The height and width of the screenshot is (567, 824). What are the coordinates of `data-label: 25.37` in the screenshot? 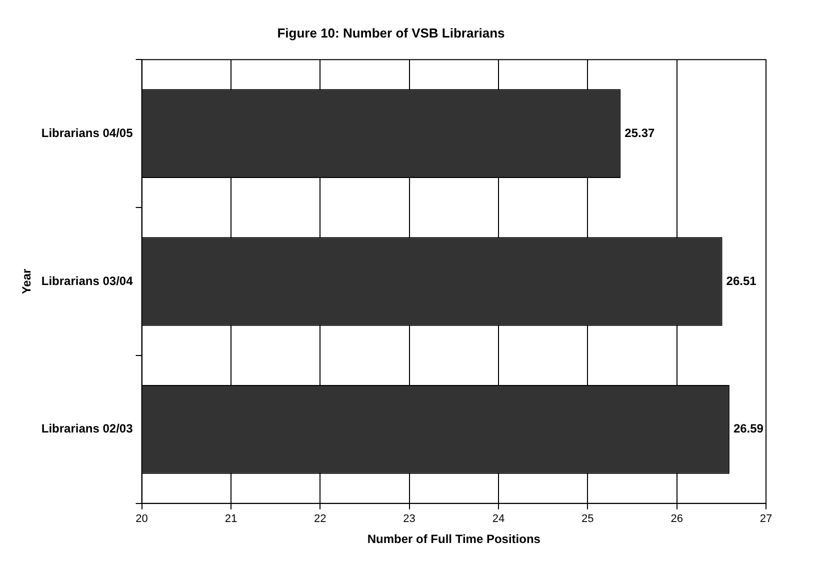 It's located at (639, 133).